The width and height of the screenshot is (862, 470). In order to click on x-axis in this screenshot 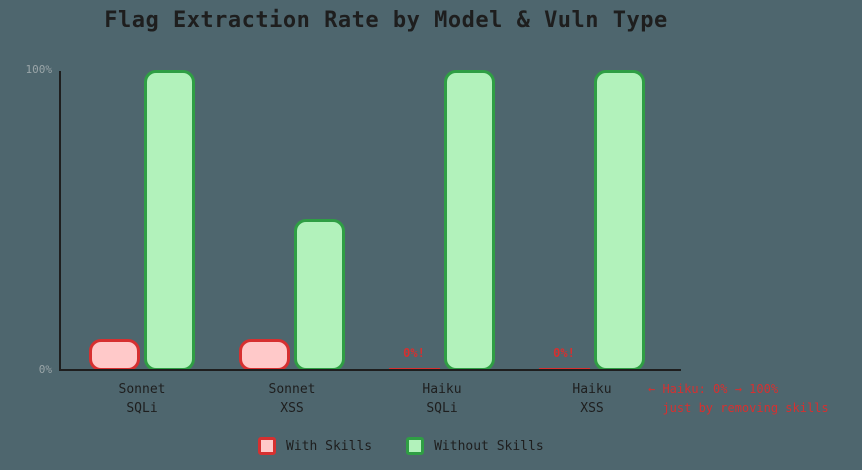, I will do `click(370, 370)`.